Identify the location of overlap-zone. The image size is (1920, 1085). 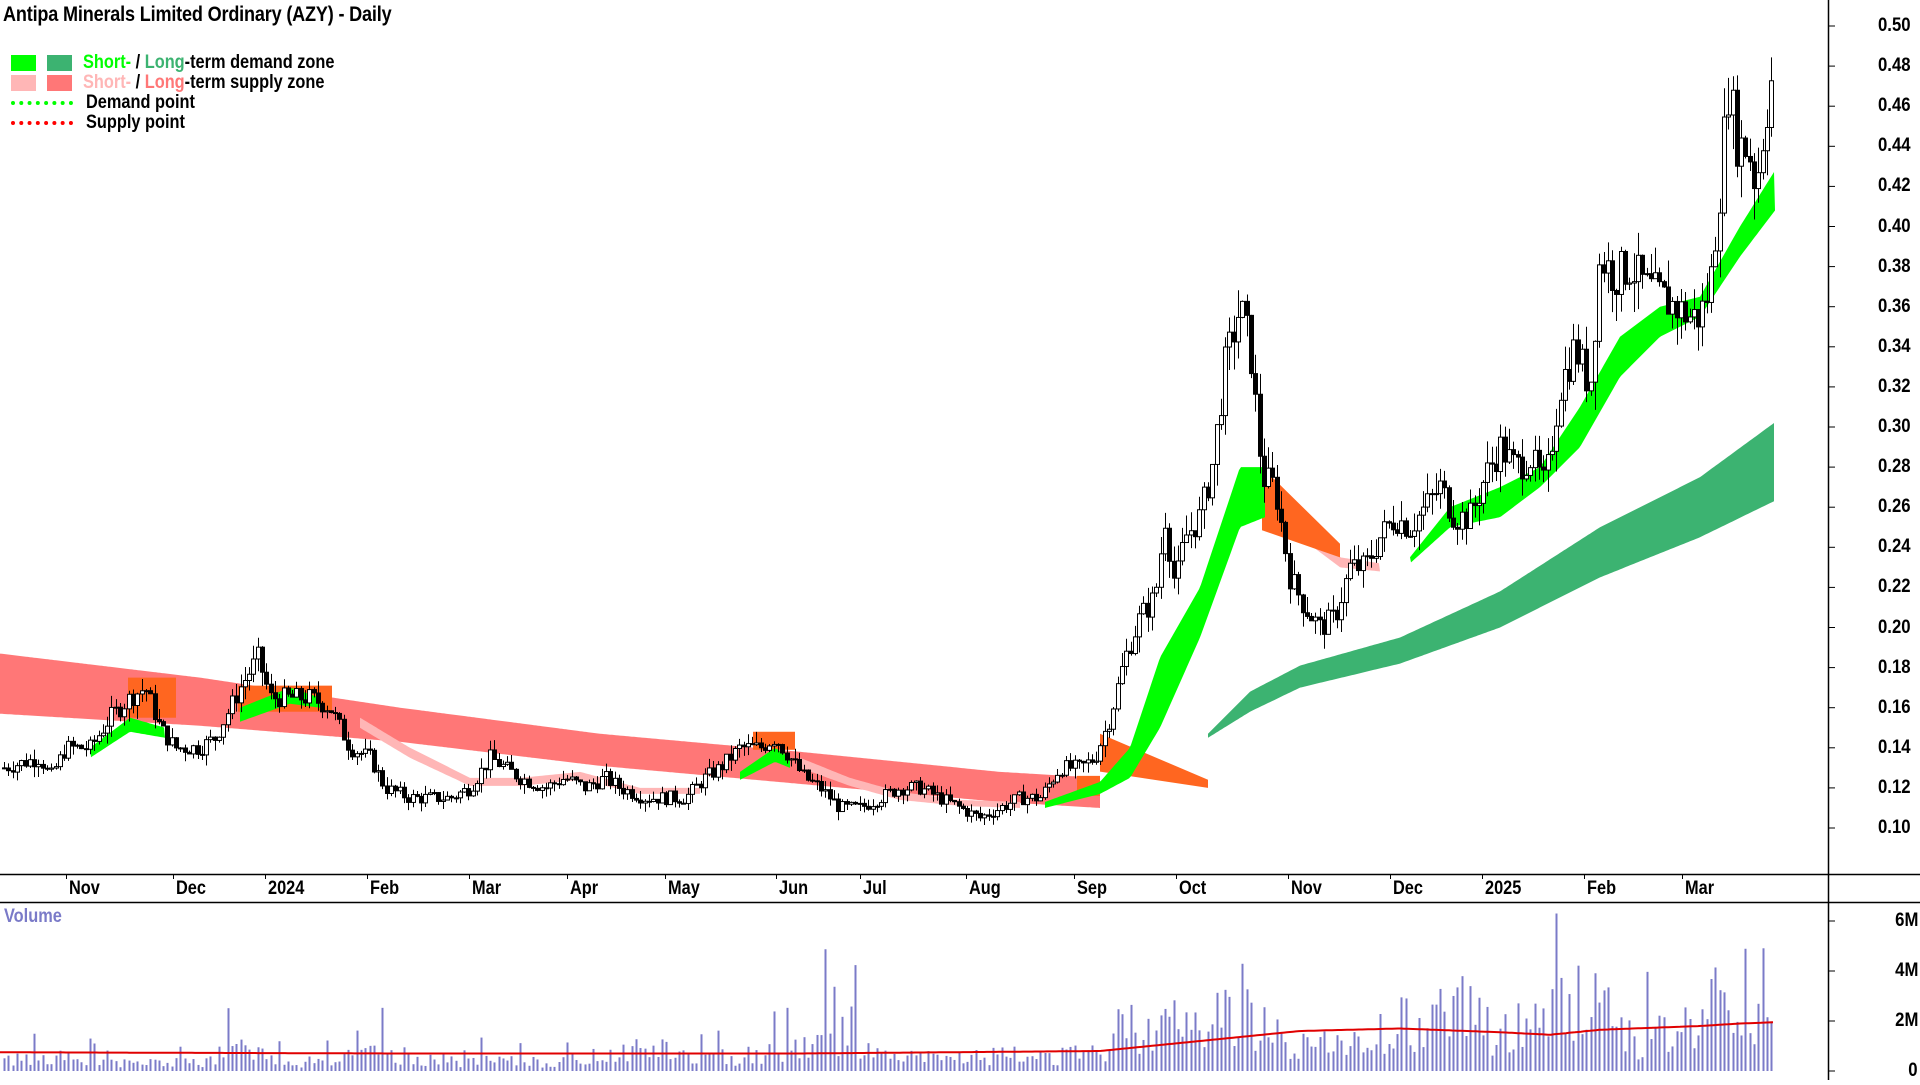
(1301, 512).